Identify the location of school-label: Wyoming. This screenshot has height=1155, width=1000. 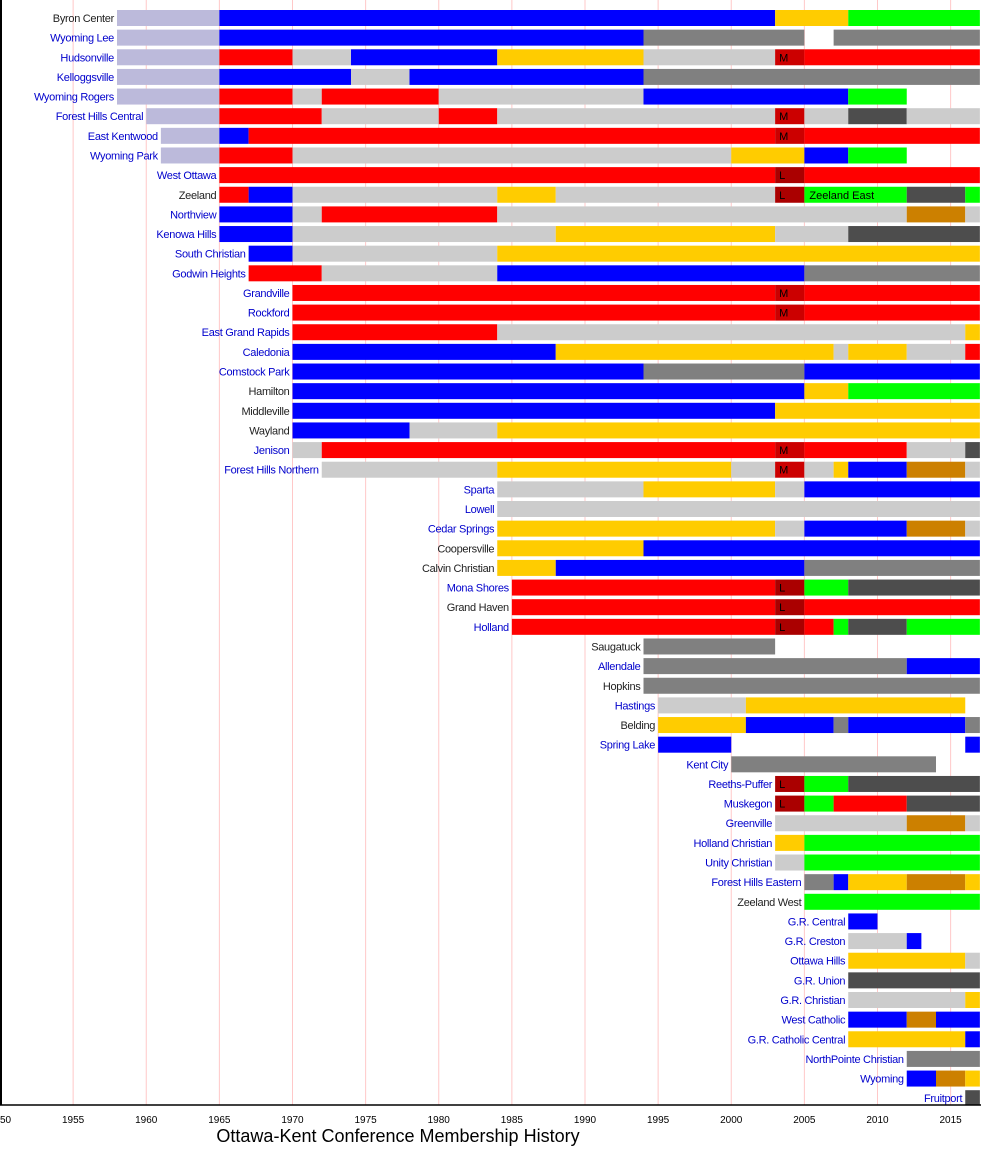
(882, 1080).